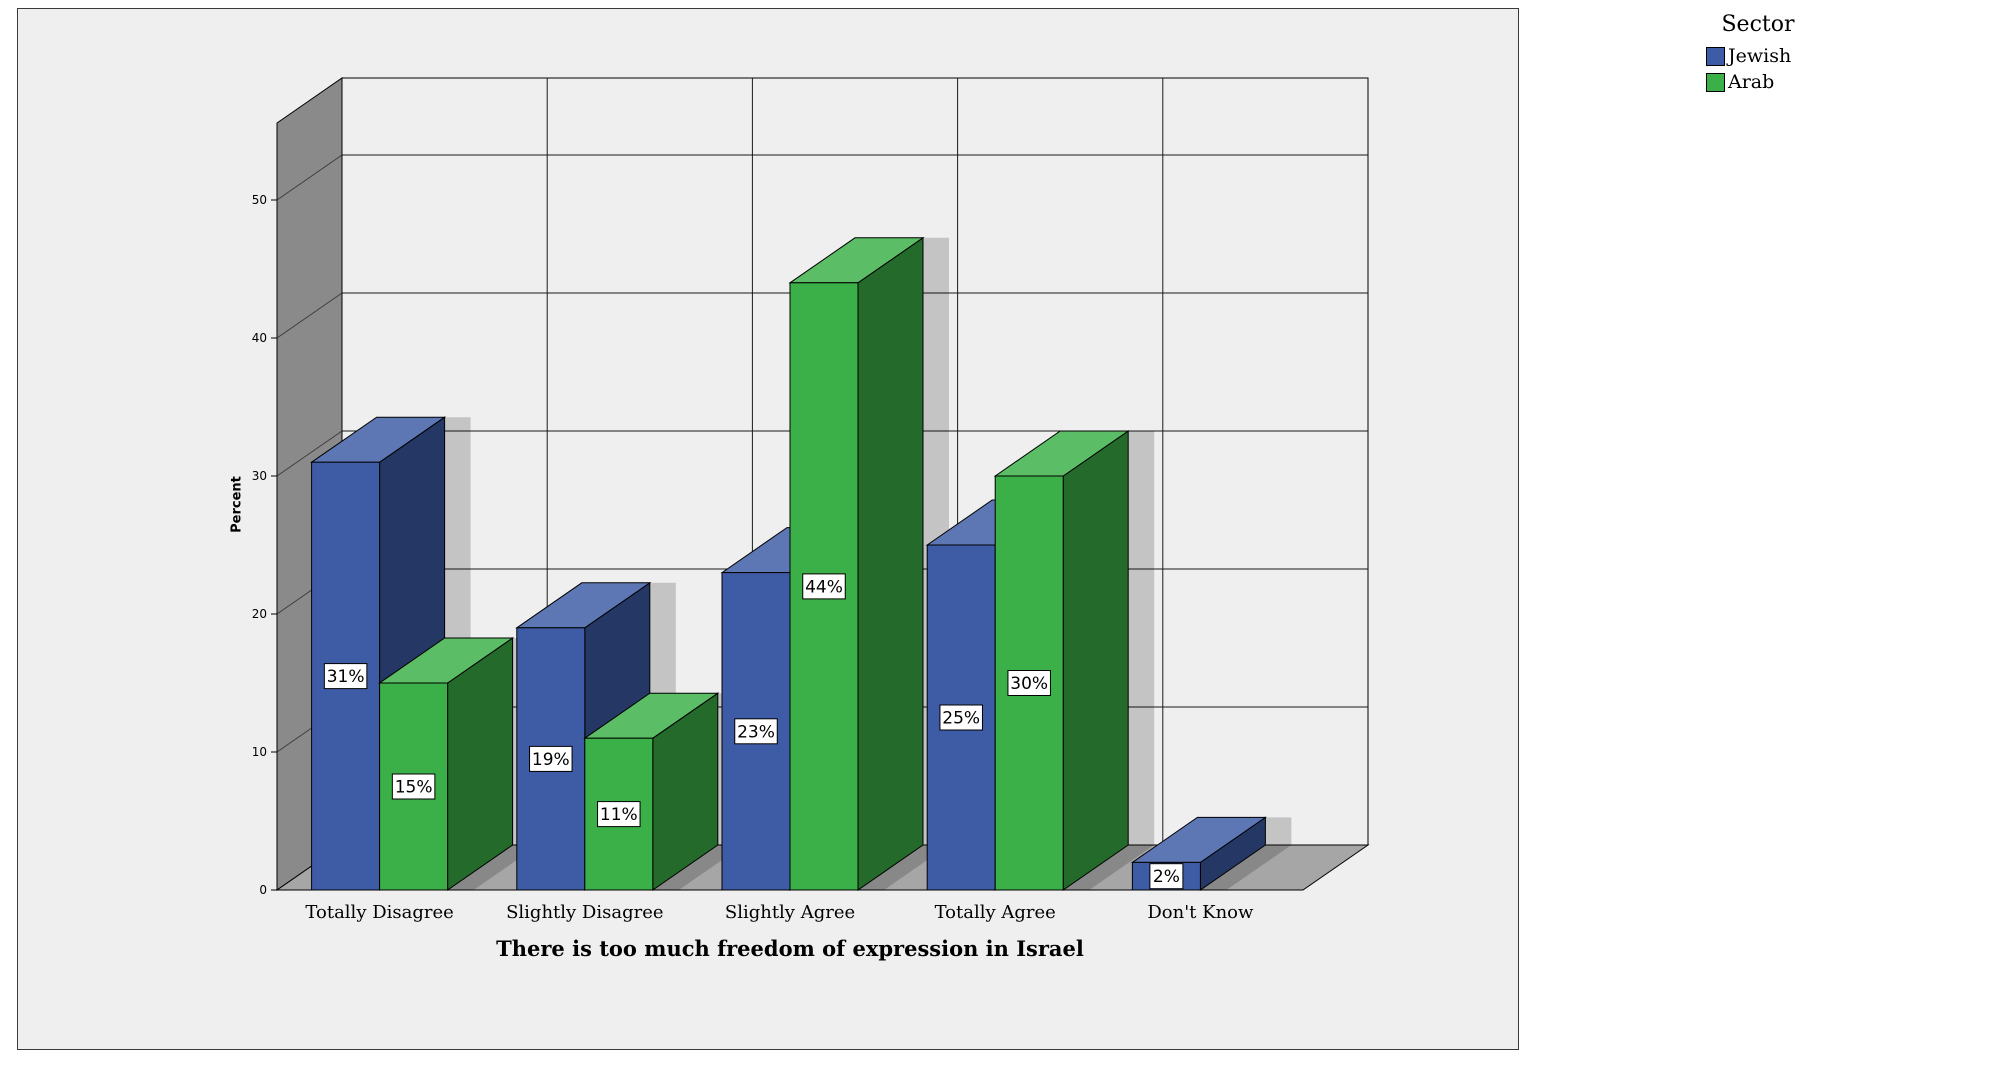 This screenshot has height=1067, width=2004. Describe the element at coordinates (379, 912) in the screenshot. I see `category-label: Totally Disagree` at that location.